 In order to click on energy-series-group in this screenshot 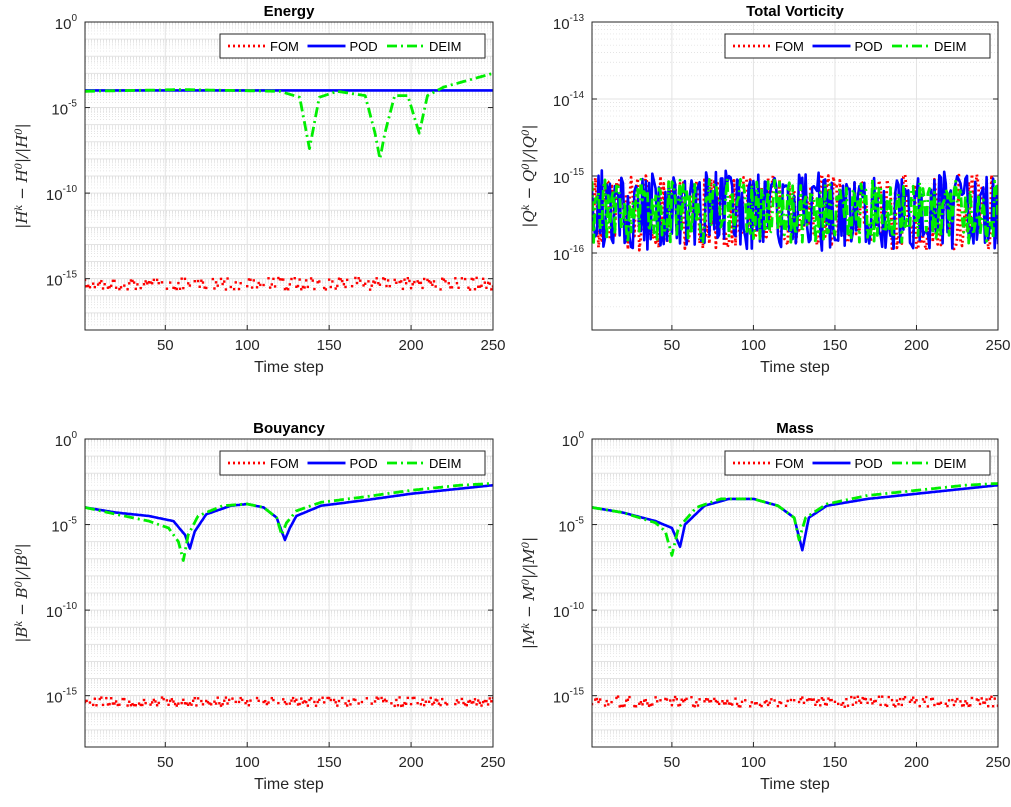, I will do `click(289, 181)`.